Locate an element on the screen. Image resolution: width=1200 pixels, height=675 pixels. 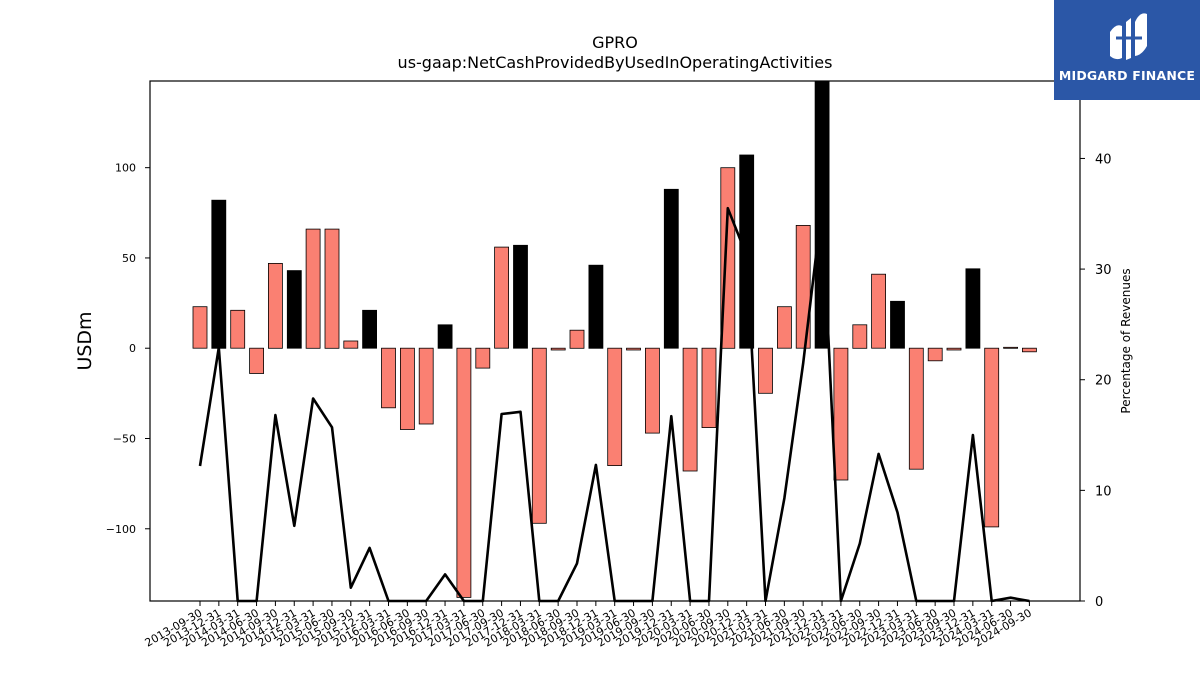
left-tick-label: 50 is located at coordinates (129, 258).